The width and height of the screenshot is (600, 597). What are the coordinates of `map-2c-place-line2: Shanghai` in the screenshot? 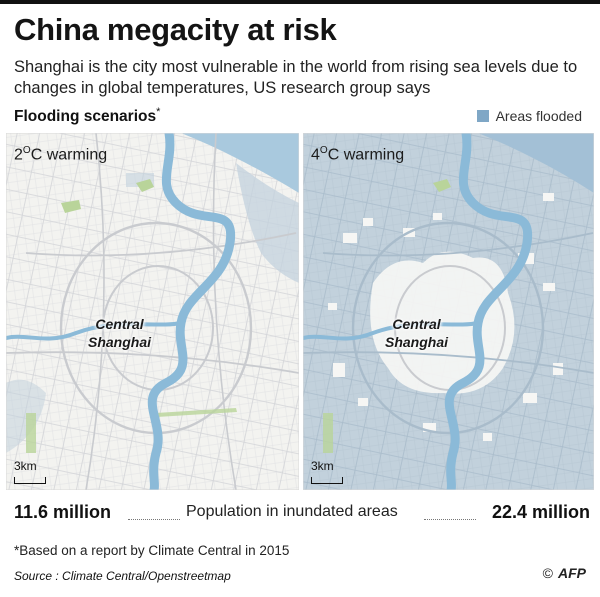 It's located at (120, 342).